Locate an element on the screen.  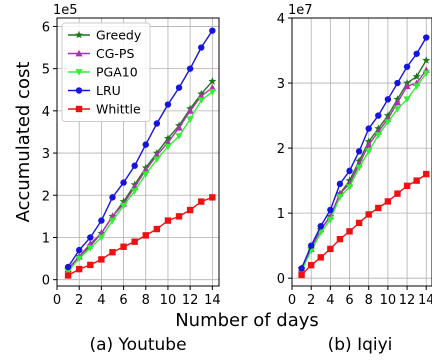
x-tick-label: 8 is located at coordinates (369, 300).